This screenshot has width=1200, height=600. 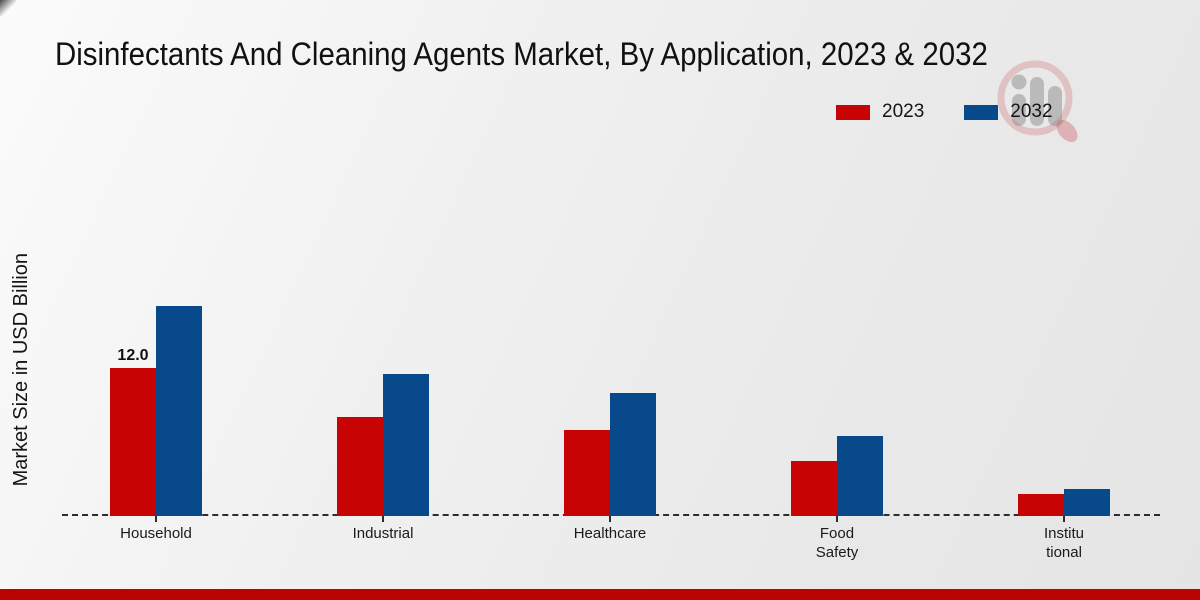 What do you see at coordinates (179, 411) in the screenshot?
I see `bar-2032-household` at bounding box center [179, 411].